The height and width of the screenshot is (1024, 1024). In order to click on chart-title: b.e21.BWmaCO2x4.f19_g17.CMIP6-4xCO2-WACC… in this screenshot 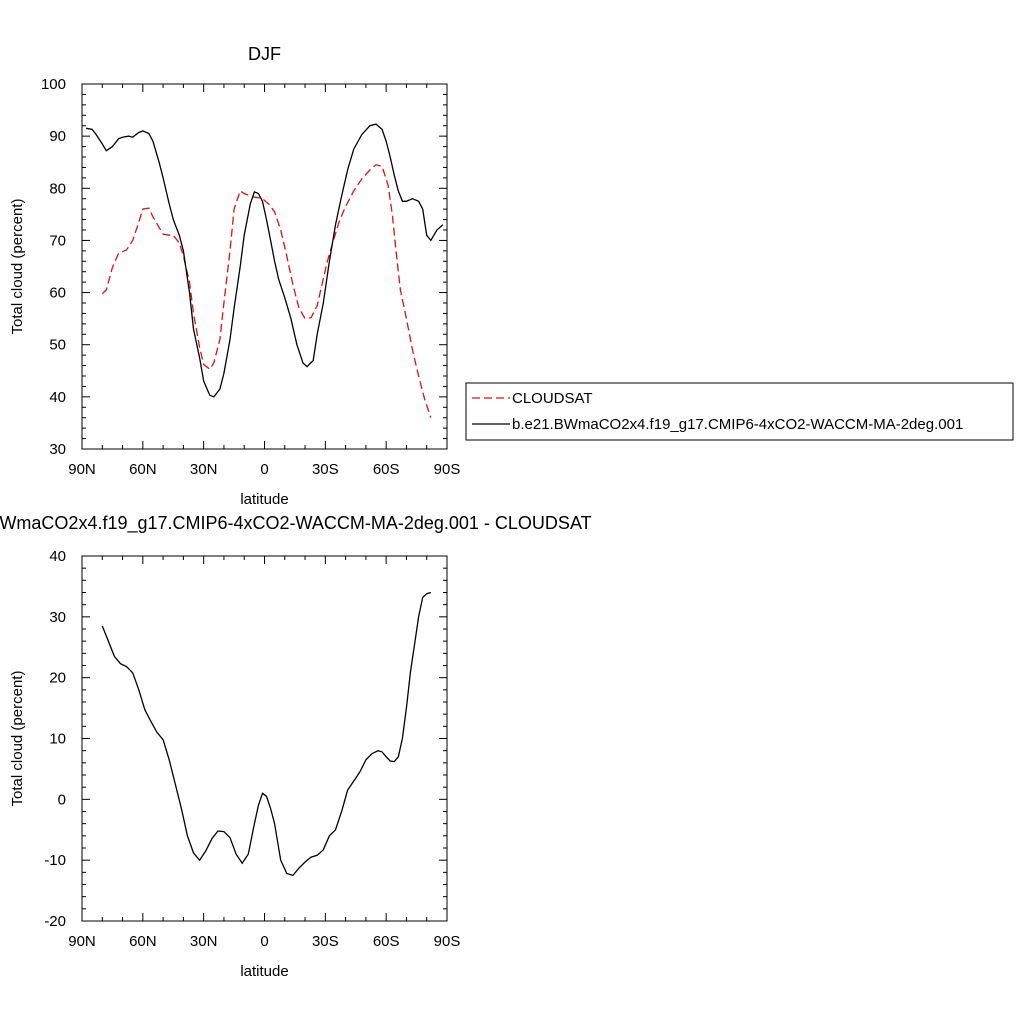, I will do `click(296, 523)`.